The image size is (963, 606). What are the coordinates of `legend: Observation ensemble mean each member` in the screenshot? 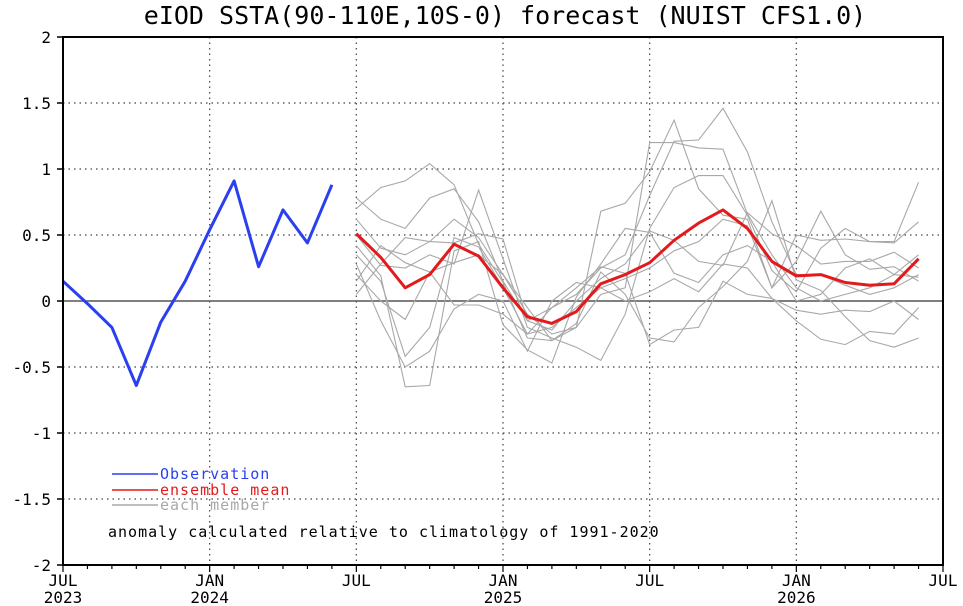 It's located at (201, 489).